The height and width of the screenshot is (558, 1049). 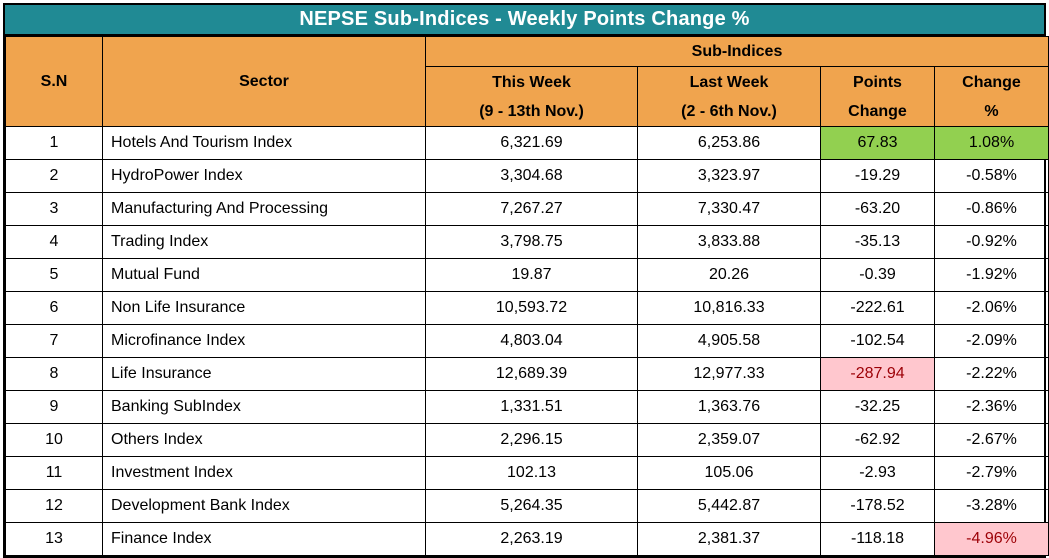 What do you see at coordinates (991, 440) in the screenshot?
I see `change-pct-cell: -2.67%` at bounding box center [991, 440].